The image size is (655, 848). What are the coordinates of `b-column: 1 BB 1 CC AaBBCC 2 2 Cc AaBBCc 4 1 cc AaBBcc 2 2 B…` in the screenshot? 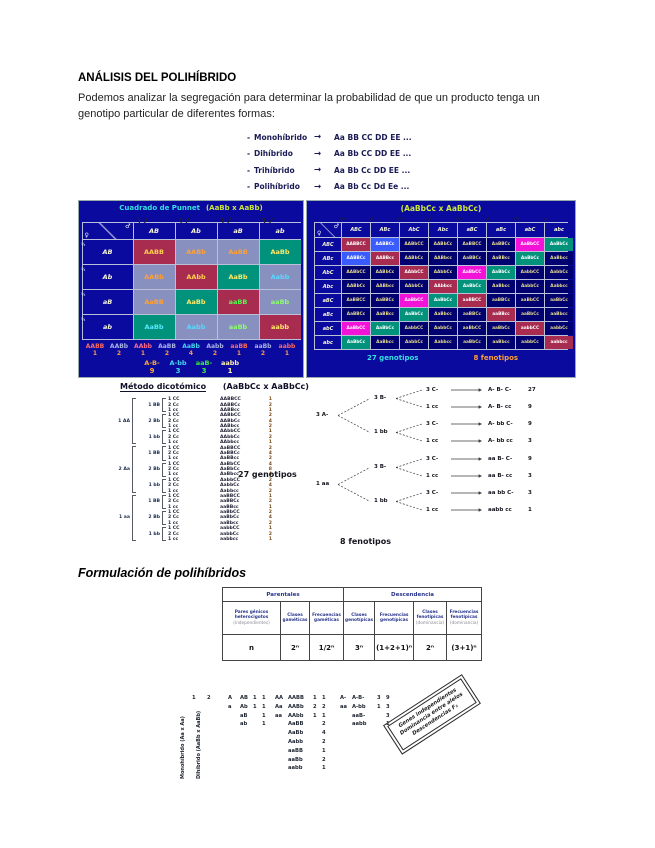 It's located at (205, 469).